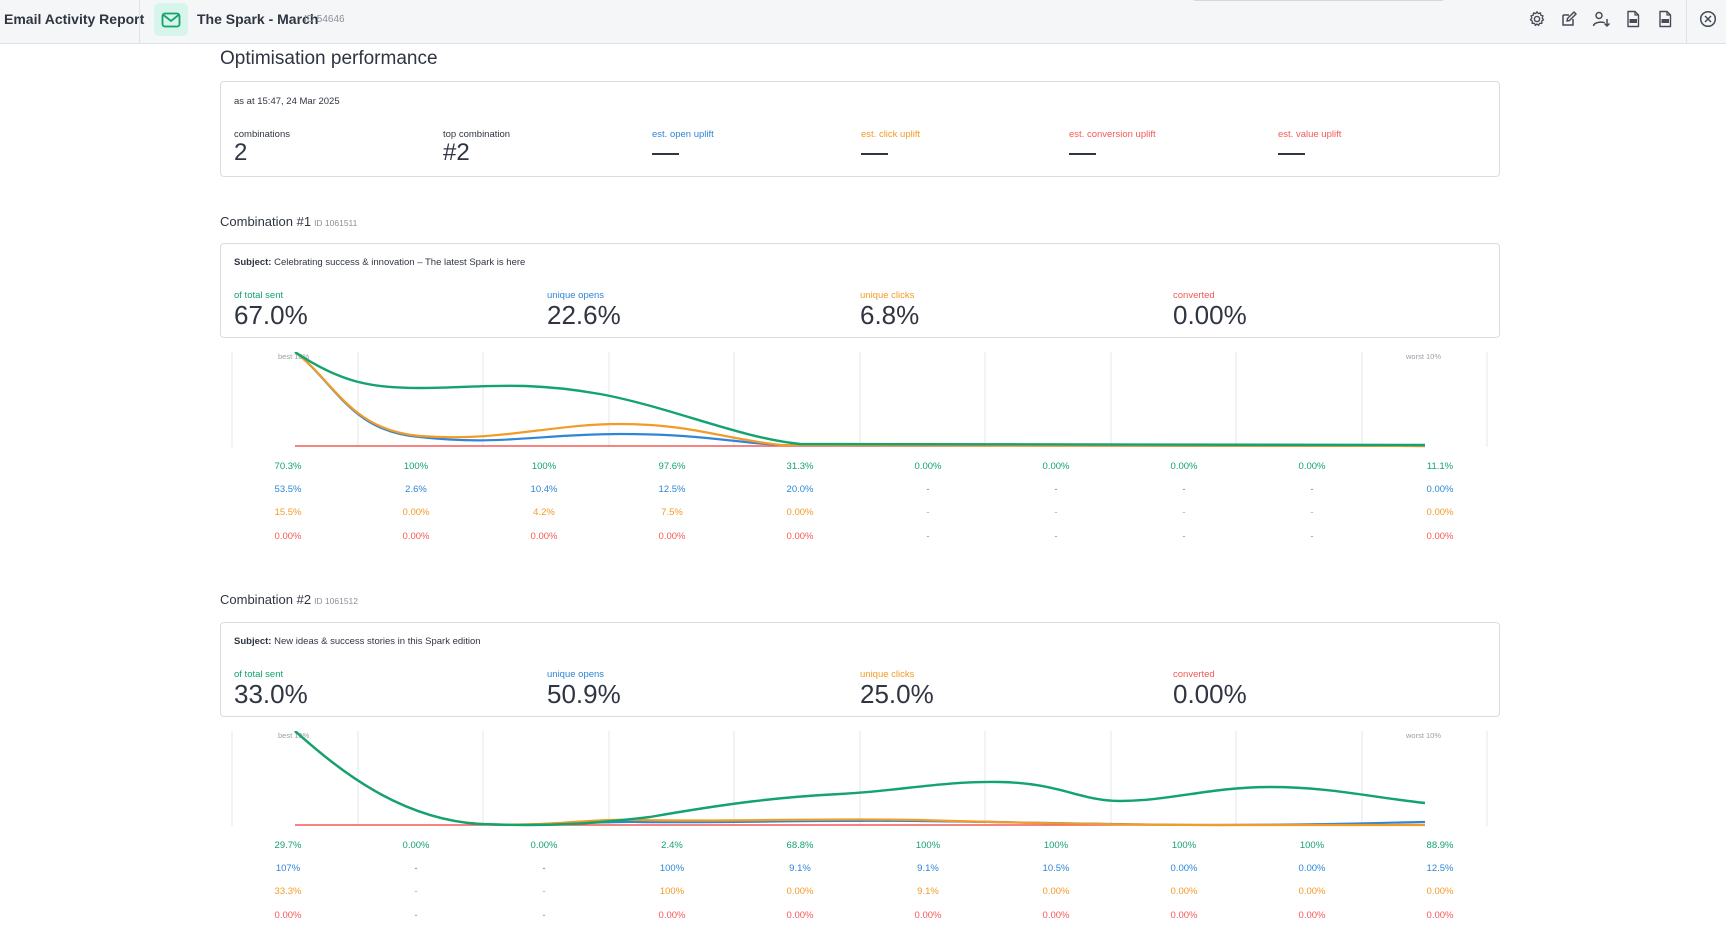 This screenshot has width=1726, height=936. Describe the element at coordinates (800, 466) in the screenshot. I see `sent-decile-value: 31.3%` at that location.